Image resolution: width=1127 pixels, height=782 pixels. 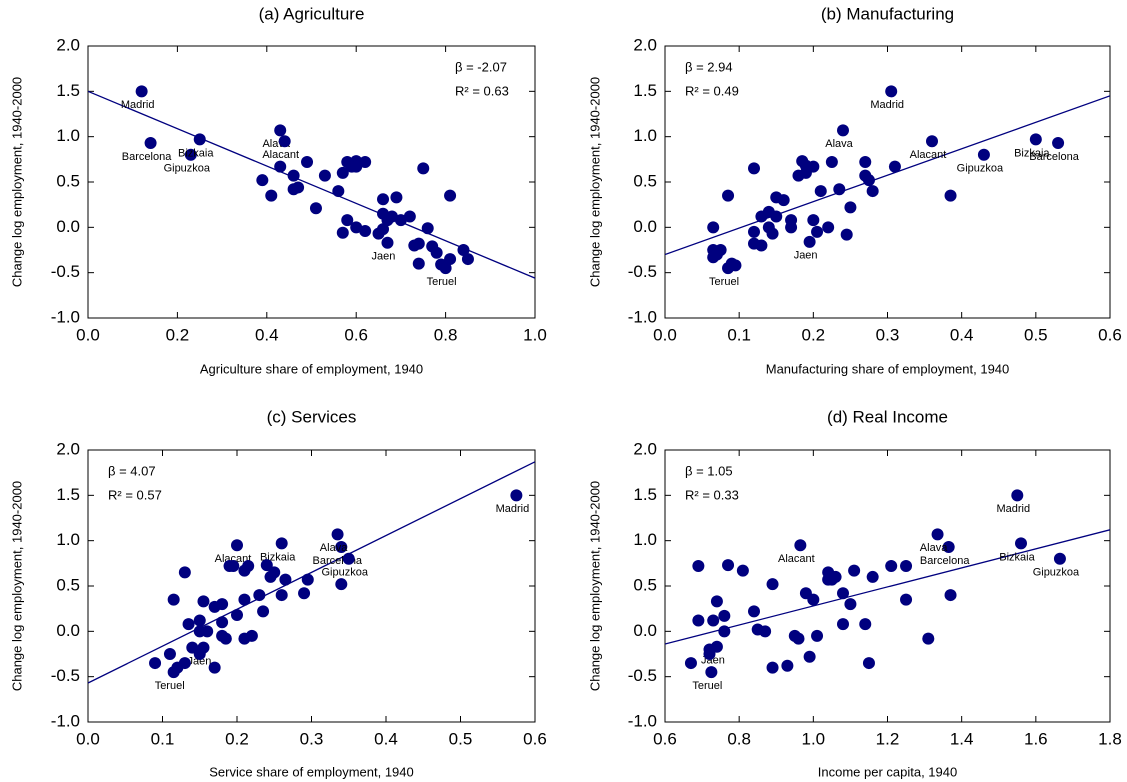 What do you see at coordinates (887, 416) in the screenshot?
I see `panel-title: (d) Real Income` at bounding box center [887, 416].